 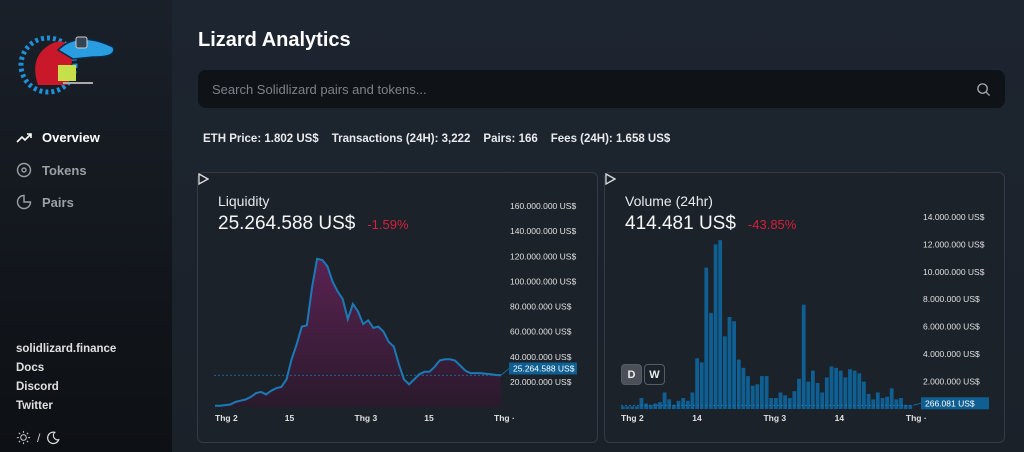 What do you see at coordinates (631, 374) in the screenshot?
I see `daily-button: D` at bounding box center [631, 374].